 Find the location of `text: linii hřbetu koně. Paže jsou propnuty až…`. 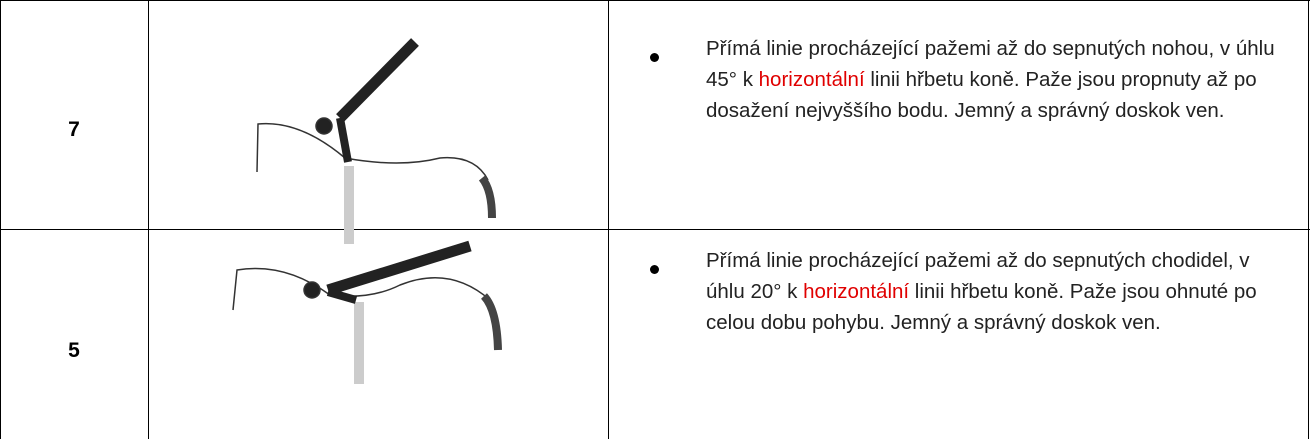

text: linii hřbetu koně. Paže jsou propnuty až… is located at coordinates (981, 95).